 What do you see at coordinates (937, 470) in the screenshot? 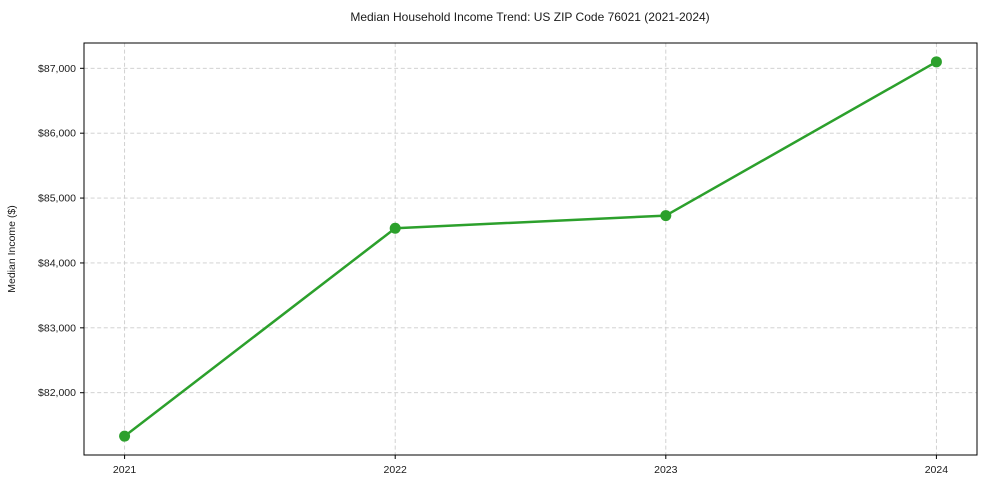
I see `x-tick-label: 2024` at bounding box center [937, 470].